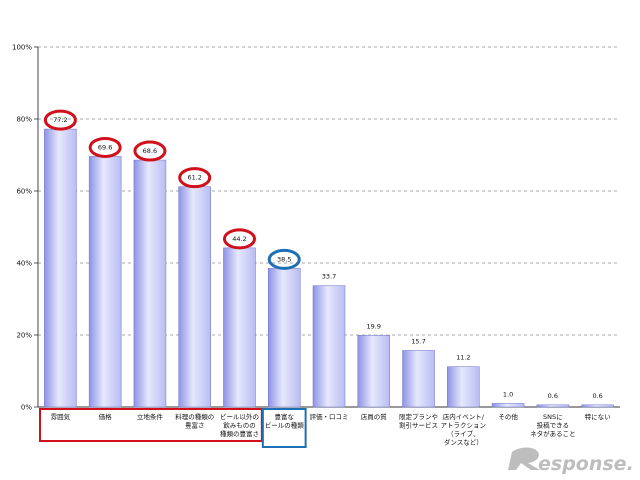 Image resolution: width=640 pixels, height=480 pixels. Describe the element at coordinates (586, 464) in the screenshot. I see `logo-text: esponse.` at that location.